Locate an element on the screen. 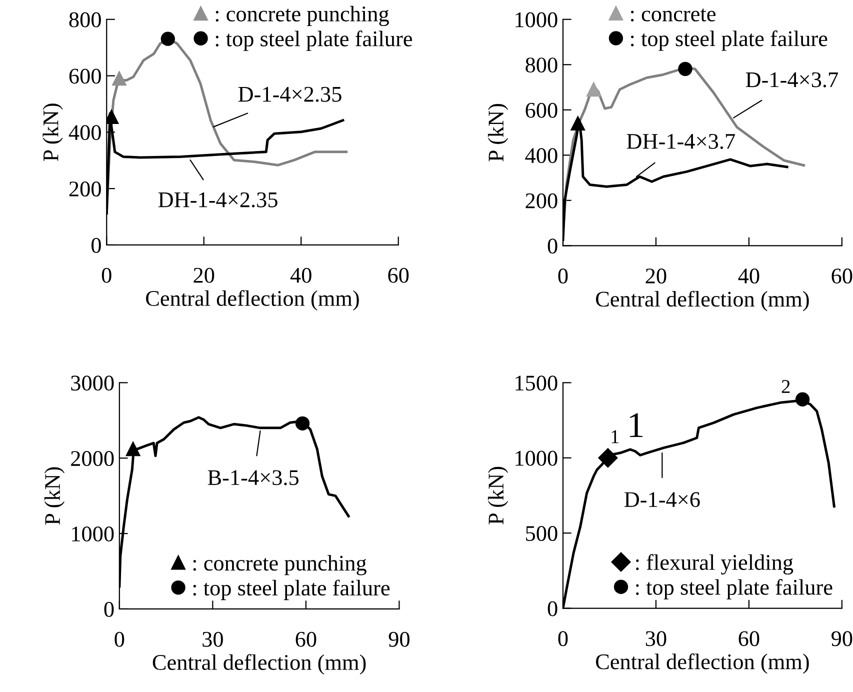 The height and width of the screenshot is (692, 853). annotation: D-1-4×3.7 is located at coordinates (792, 80).